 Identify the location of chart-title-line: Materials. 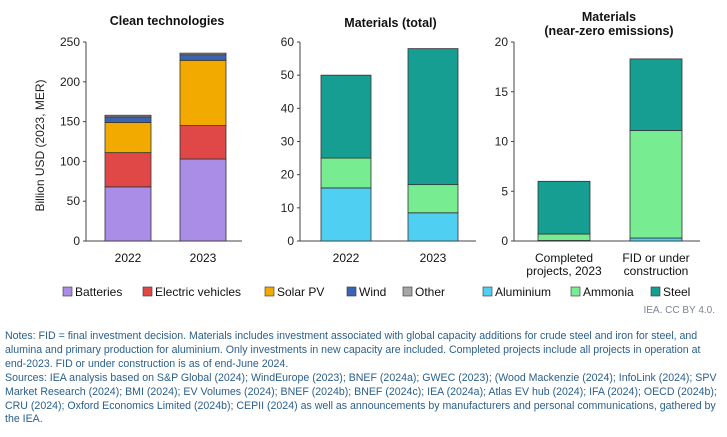
(609, 17).